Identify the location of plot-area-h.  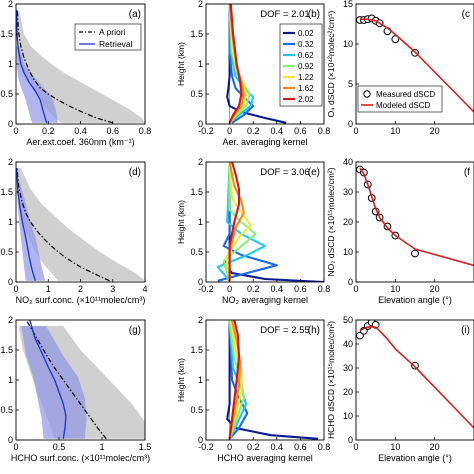
(272, 380).